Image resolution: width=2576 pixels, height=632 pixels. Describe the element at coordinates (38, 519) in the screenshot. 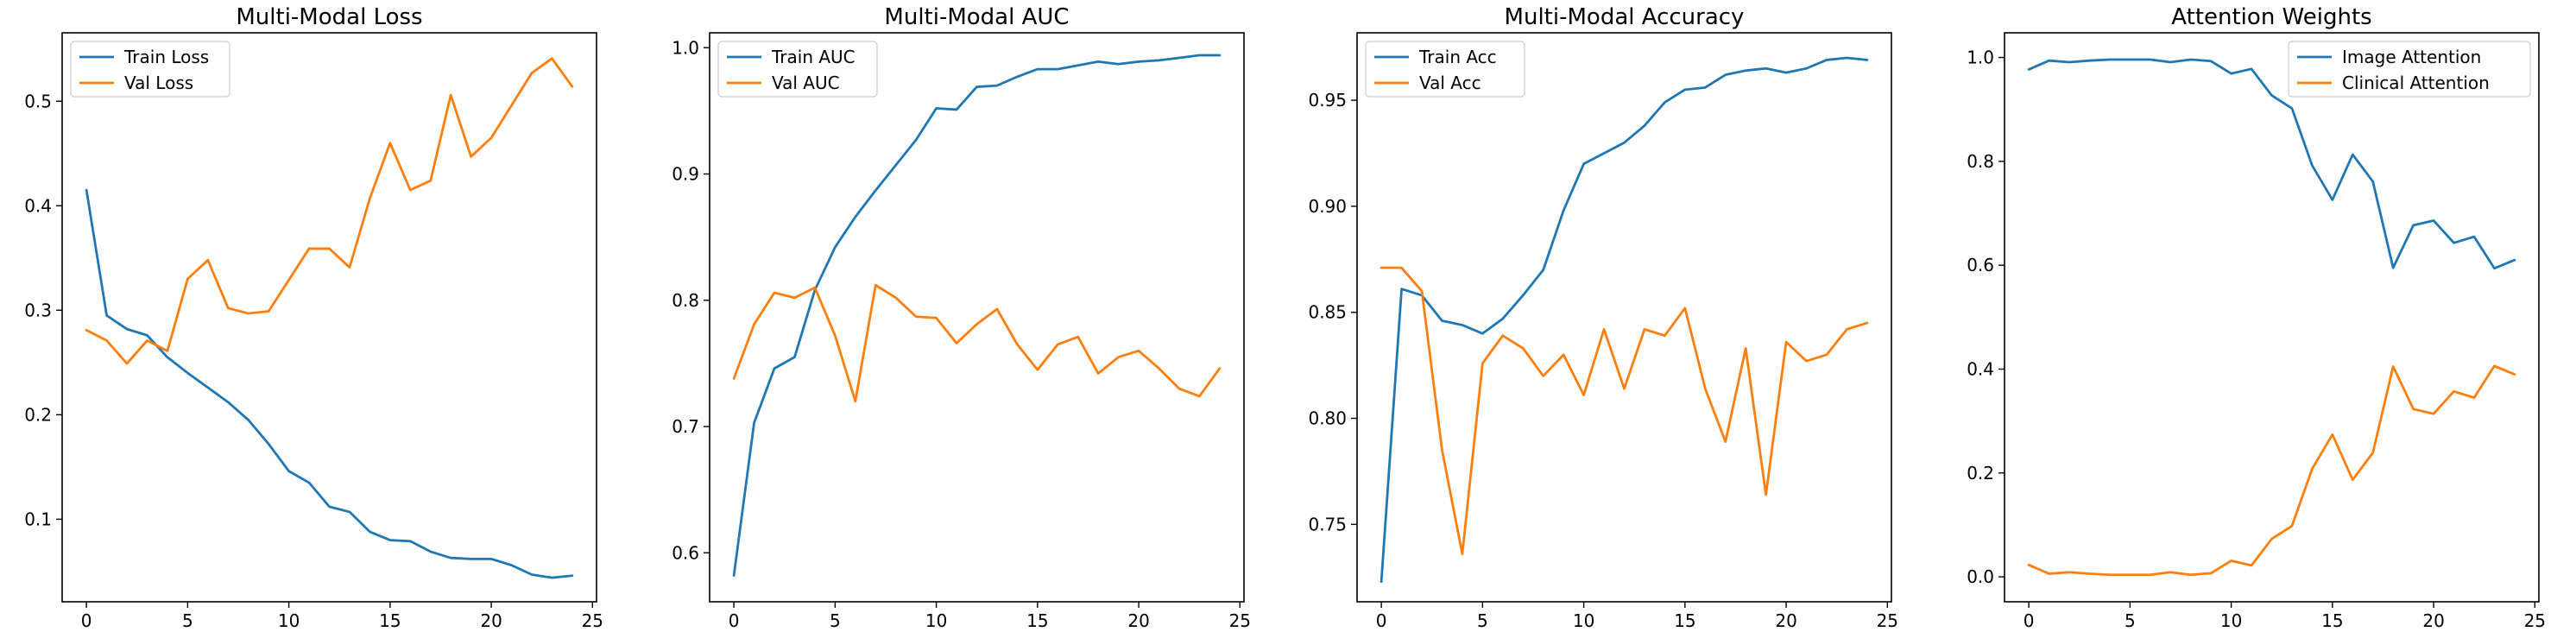

I see `y-tick-label: 0.1` at that location.